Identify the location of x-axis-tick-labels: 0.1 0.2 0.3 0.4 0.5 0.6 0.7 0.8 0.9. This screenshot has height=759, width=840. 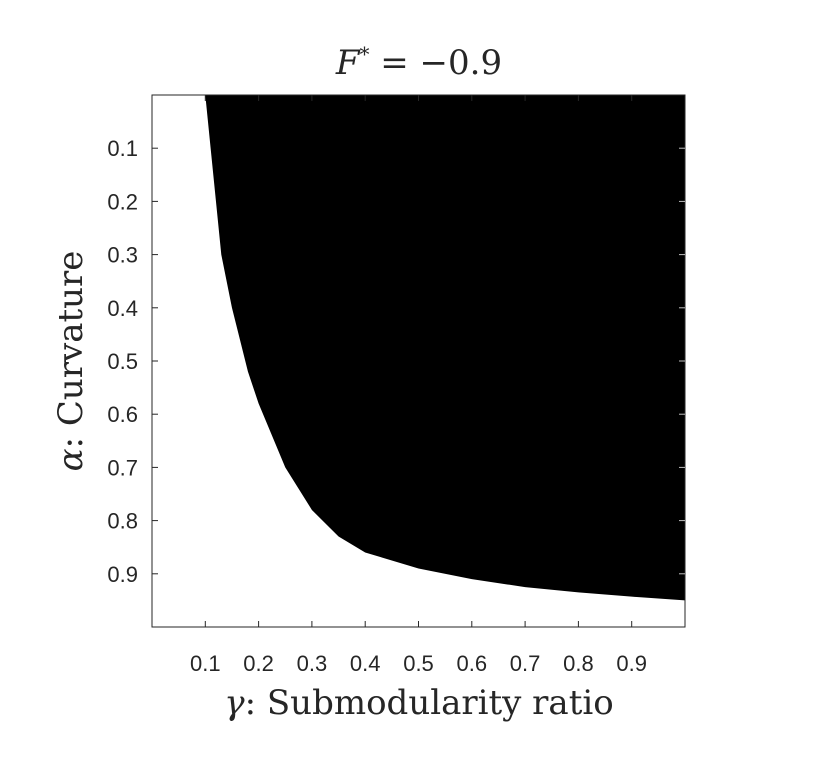
(418, 663).